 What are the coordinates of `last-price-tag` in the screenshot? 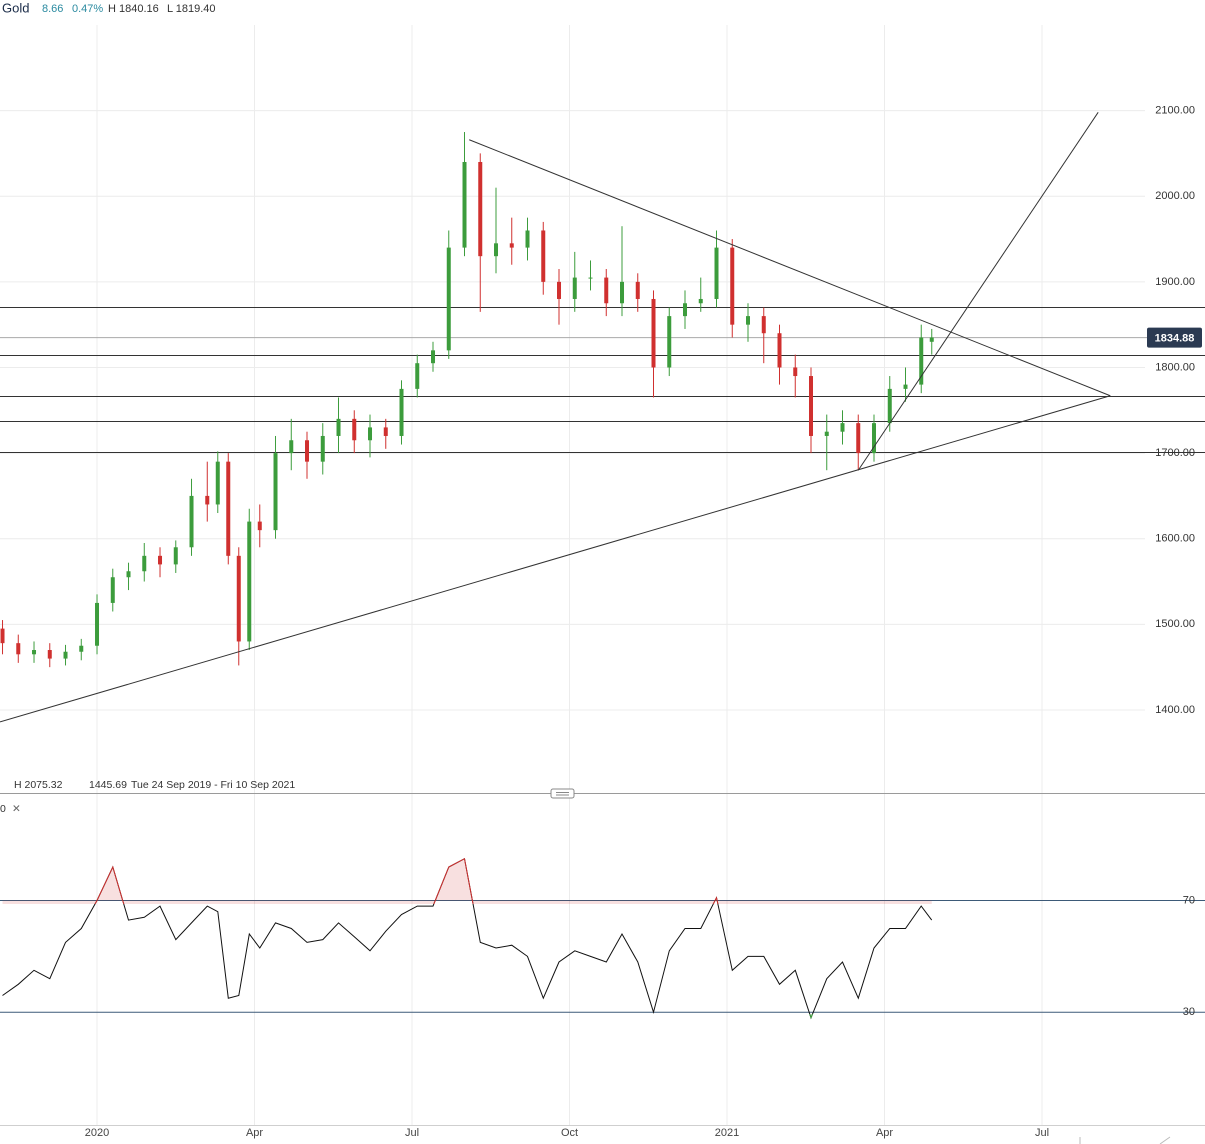 It's located at (1174, 337).